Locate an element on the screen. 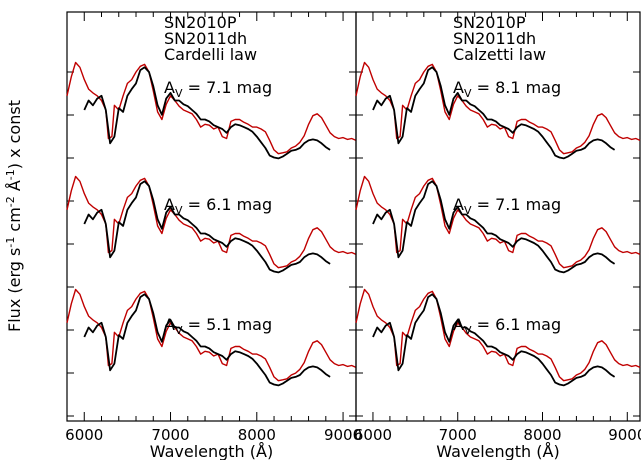  spectrum-row-2: AV = 7.1 mag is located at coordinates (498, 224).